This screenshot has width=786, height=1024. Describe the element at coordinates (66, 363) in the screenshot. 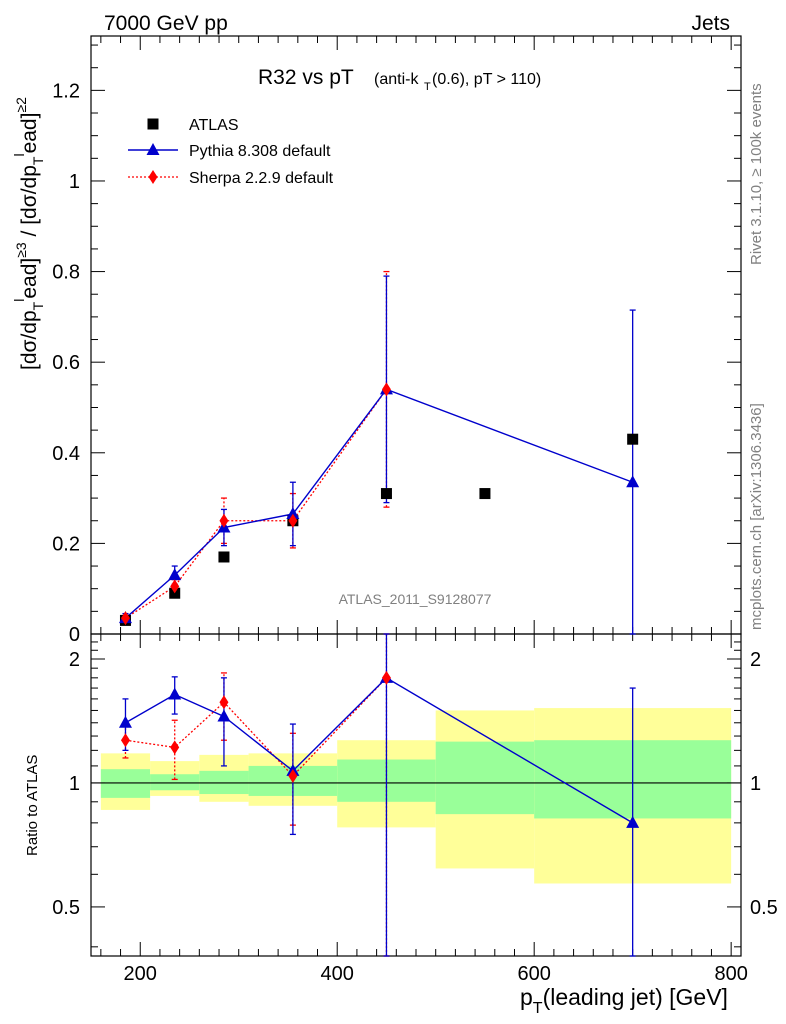

I see `y-tick-label: 0.6` at that location.